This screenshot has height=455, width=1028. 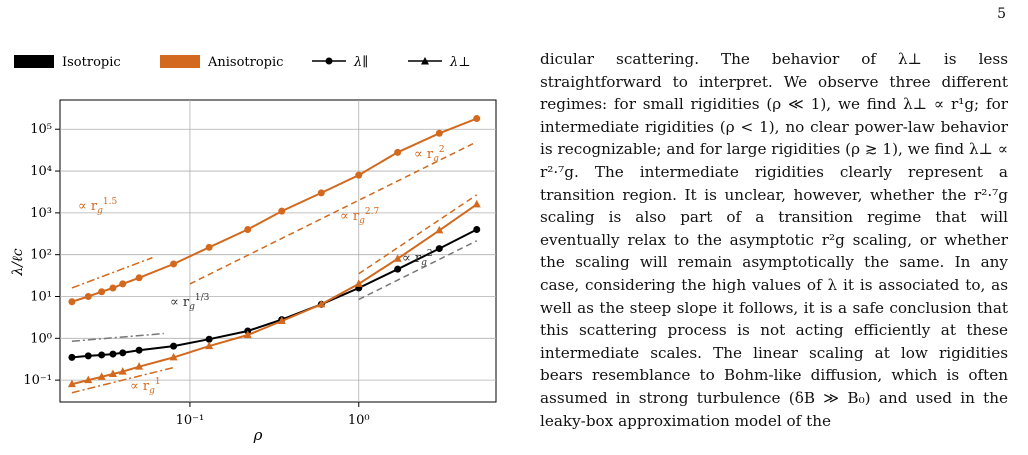 I want to click on y-axis-label: λ/ℓc, so click(x=18, y=262).